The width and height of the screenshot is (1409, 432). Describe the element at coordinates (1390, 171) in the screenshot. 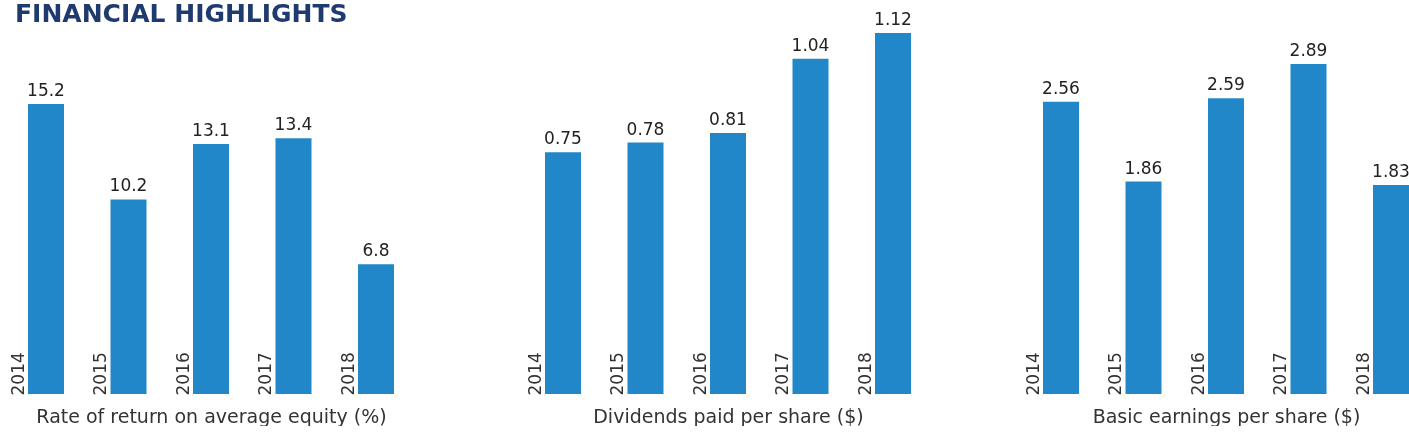

I see `data-label: 1.83` at that location.